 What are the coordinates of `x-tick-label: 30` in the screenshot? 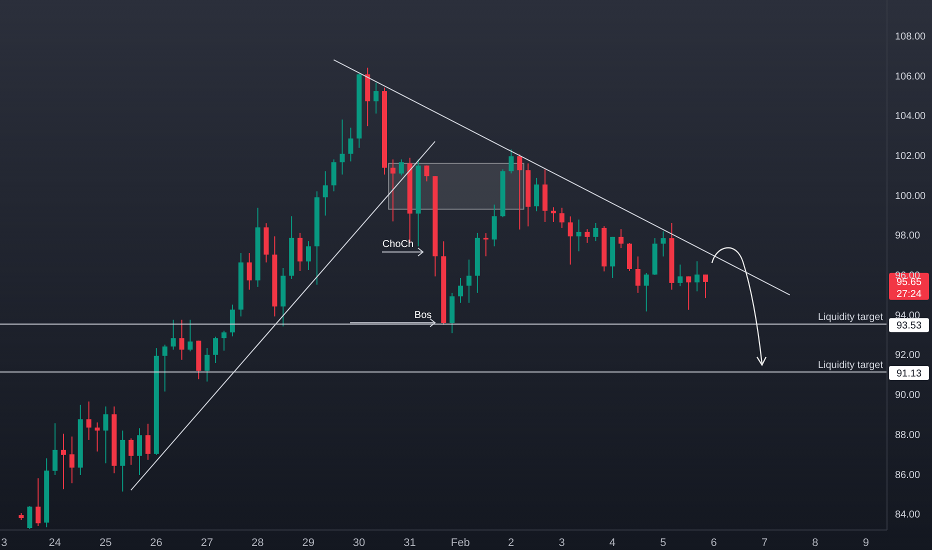 It's located at (359, 542).